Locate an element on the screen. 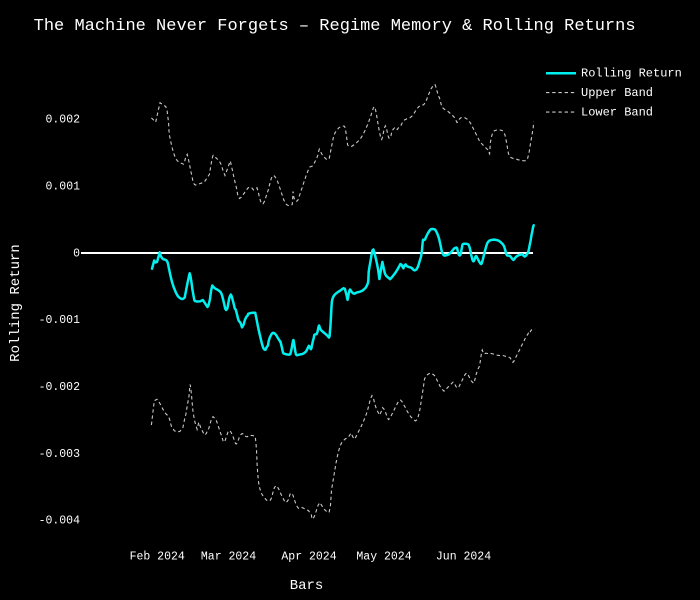 The image size is (700, 600). svg-text: May 2024 is located at coordinates (383, 557).